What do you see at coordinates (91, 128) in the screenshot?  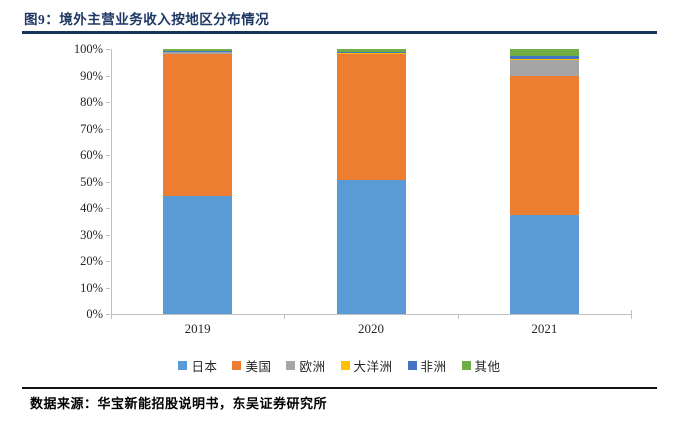 I see `y-axis-tick-label: 70%` at bounding box center [91, 128].